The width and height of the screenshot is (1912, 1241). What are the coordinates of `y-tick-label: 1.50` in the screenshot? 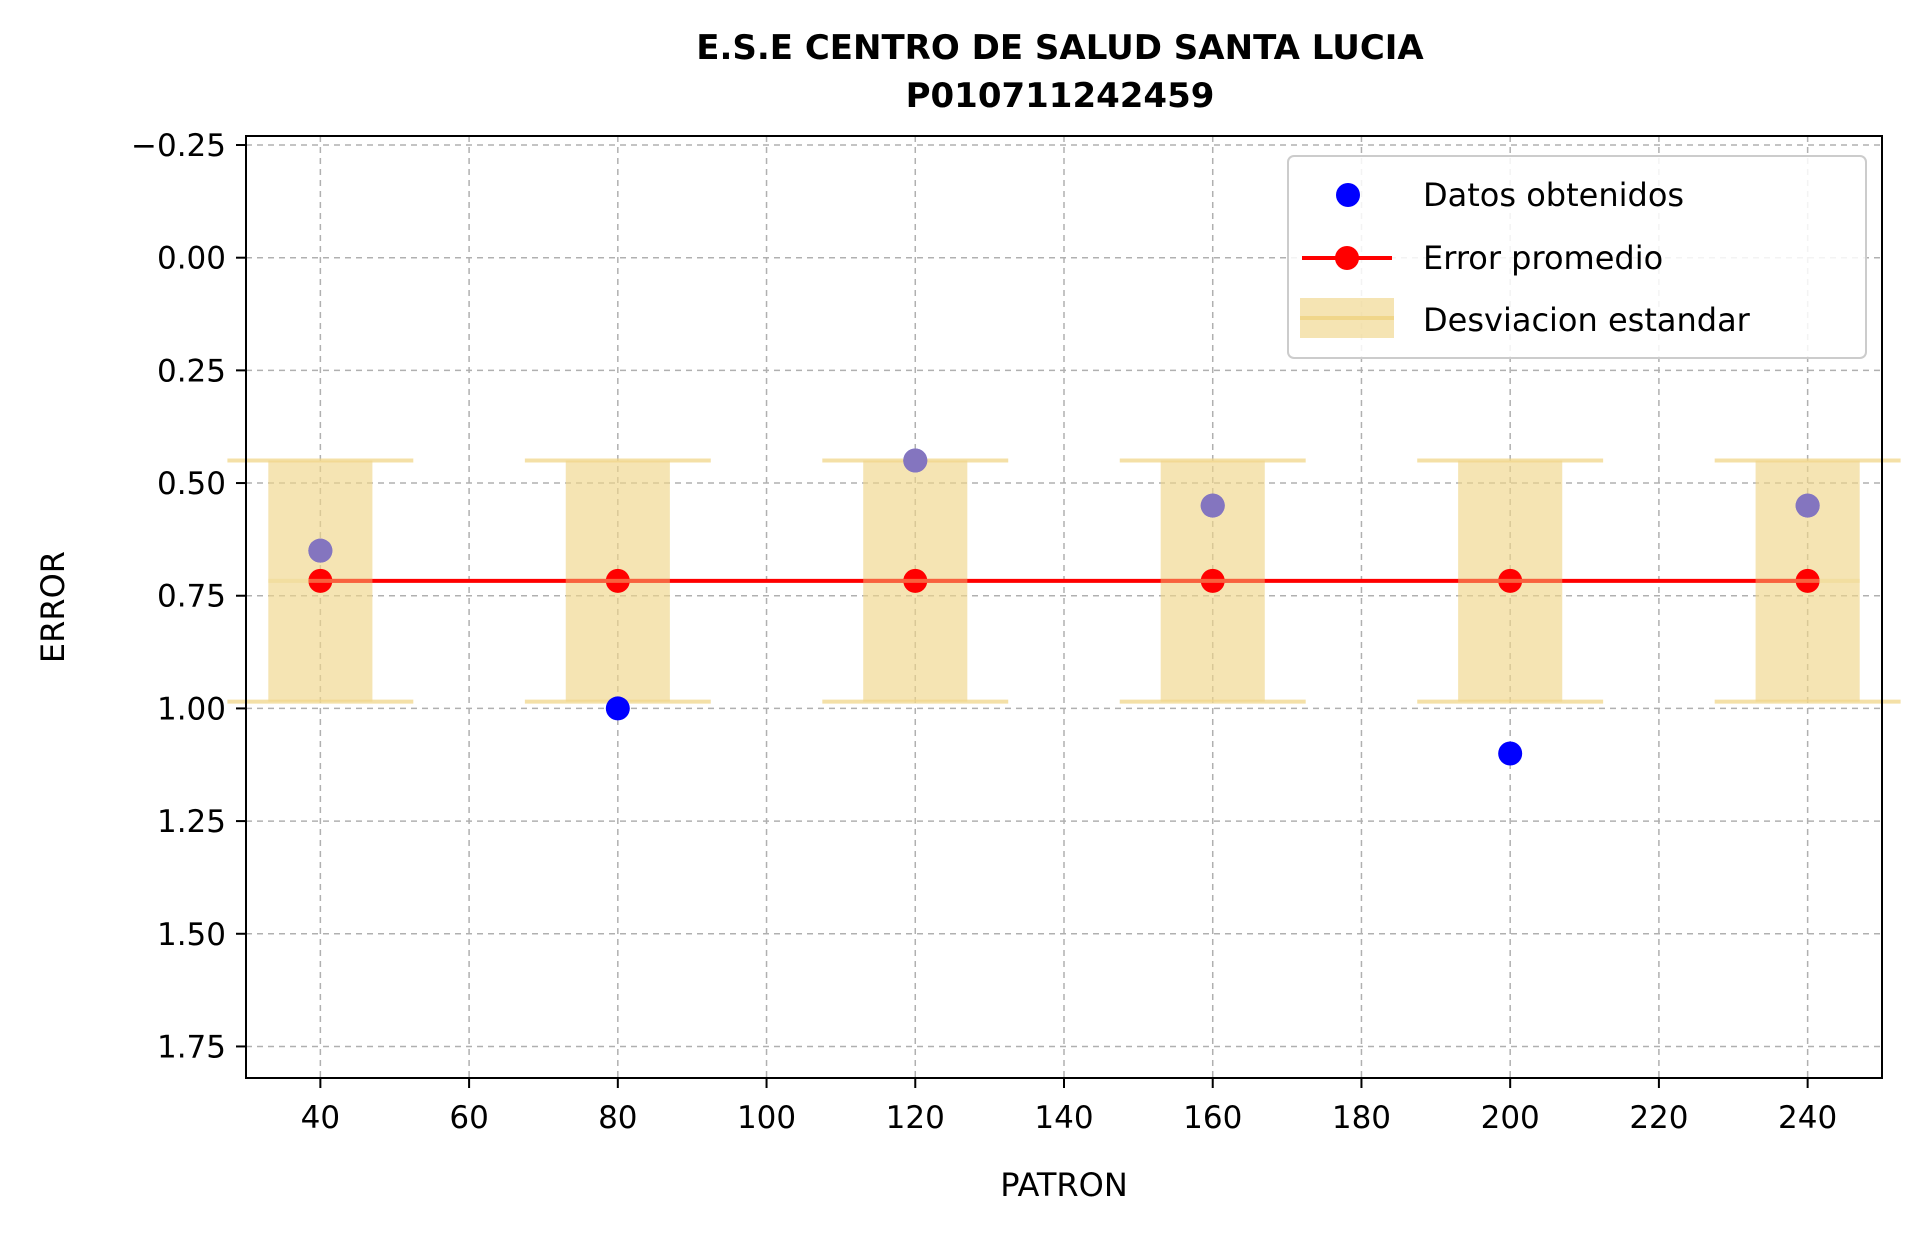 It's located at (191, 935).